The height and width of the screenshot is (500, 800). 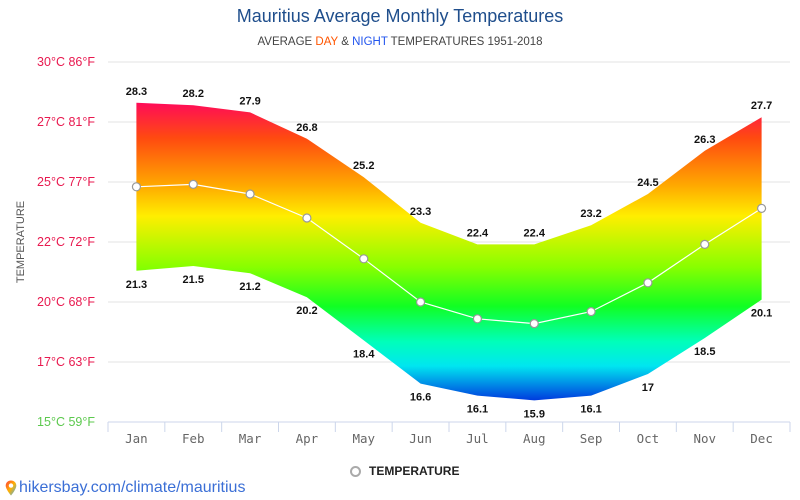 What do you see at coordinates (534, 438) in the screenshot?
I see `x-tick-label: Aug` at bounding box center [534, 438].